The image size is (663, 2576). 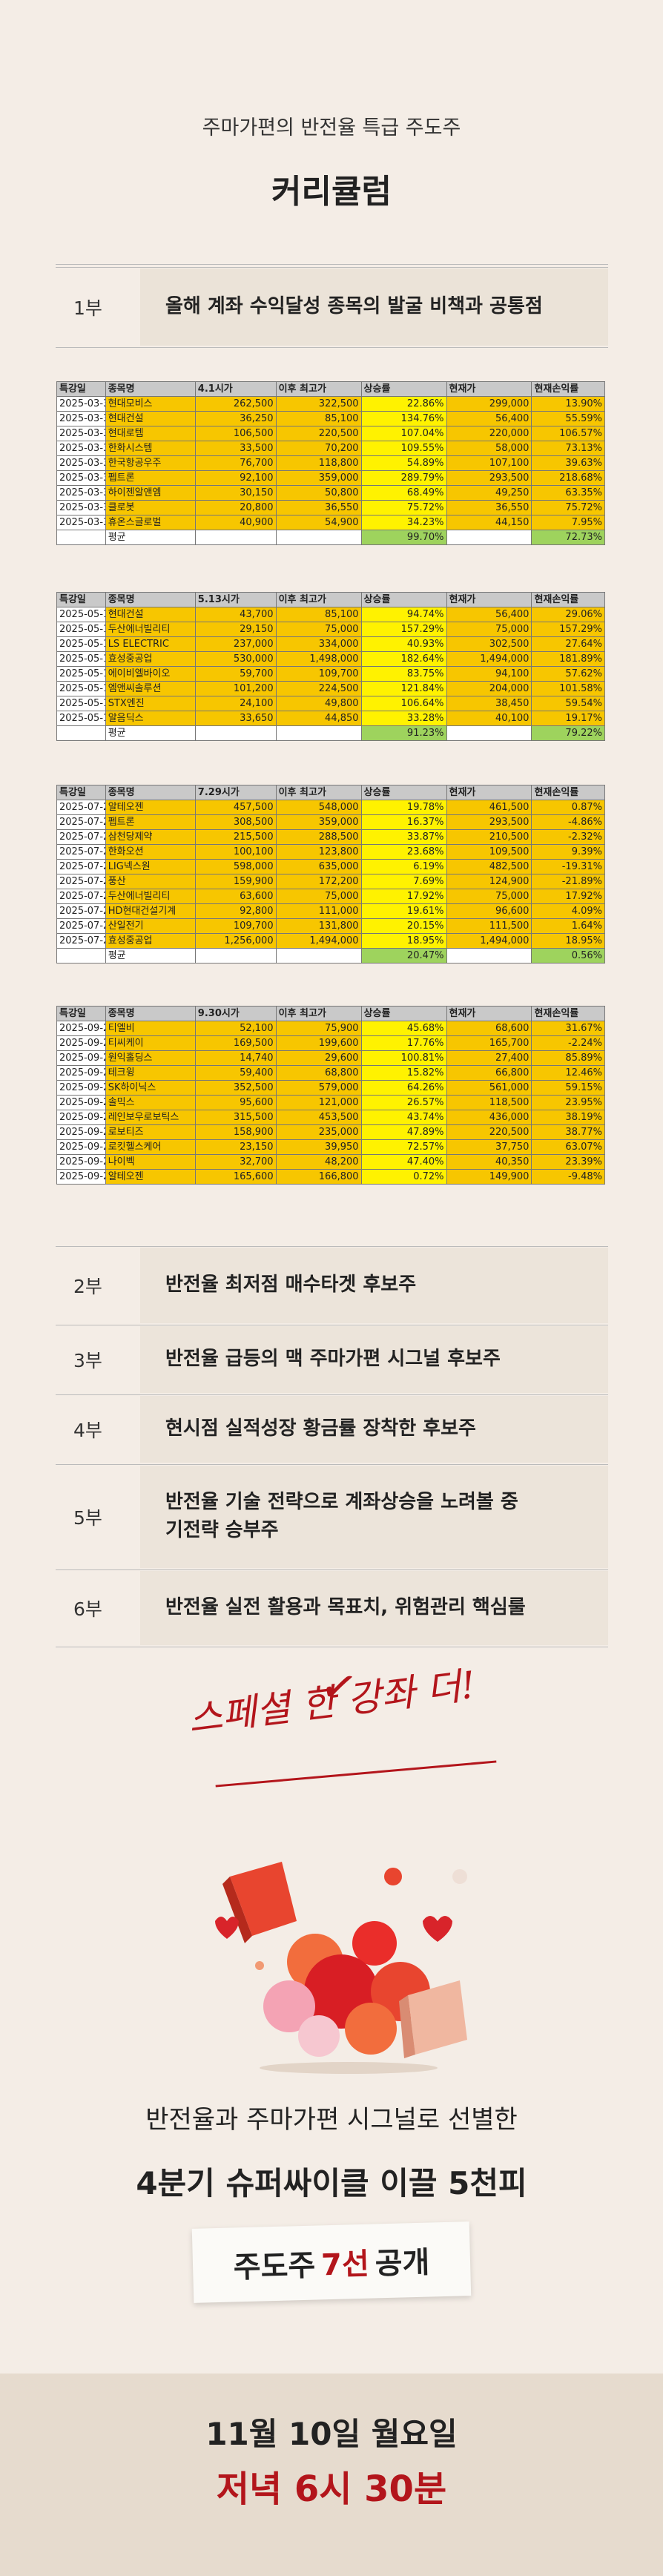 I want to click on table-cell: 66,800, so click(x=489, y=1073).